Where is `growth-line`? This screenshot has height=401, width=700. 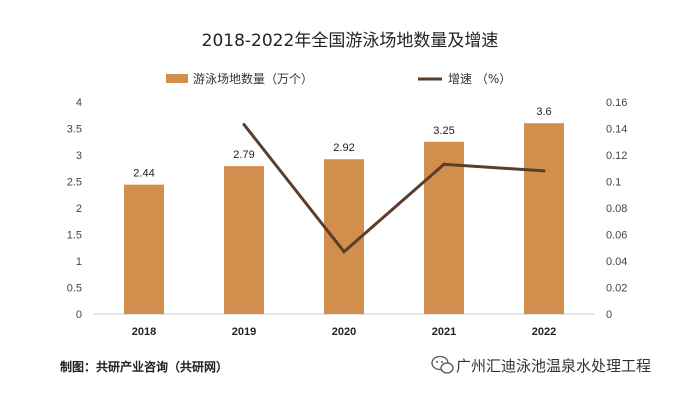 growth-line is located at coordinates (393, 188).